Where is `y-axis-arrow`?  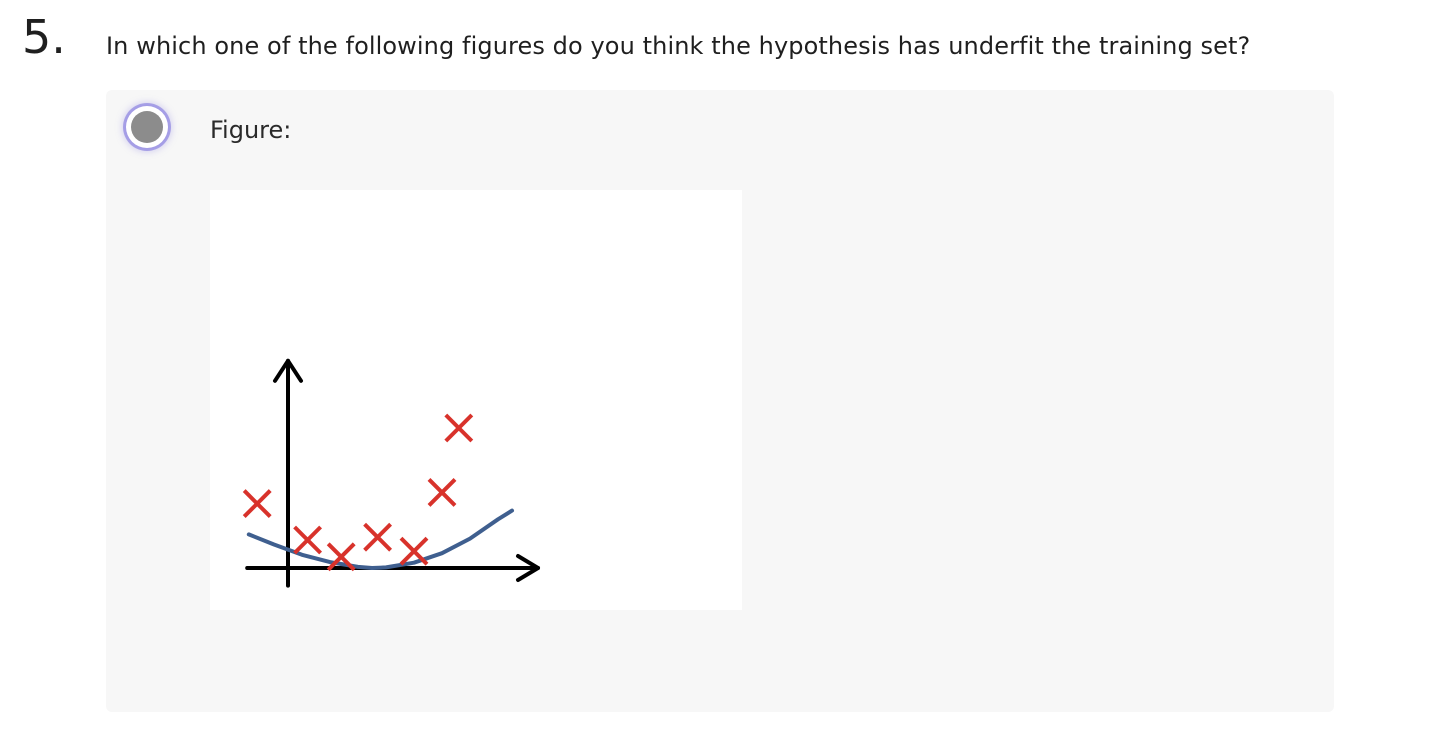 y-axis-arrow is located at coordinates (288, 370).